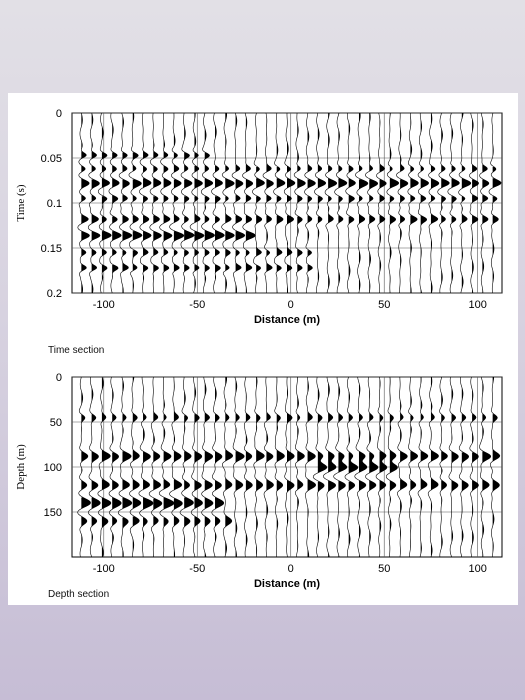  Describe the element at coordinates (53, 468) in the screenshot. I see `y-tick-label: 100` at that location.